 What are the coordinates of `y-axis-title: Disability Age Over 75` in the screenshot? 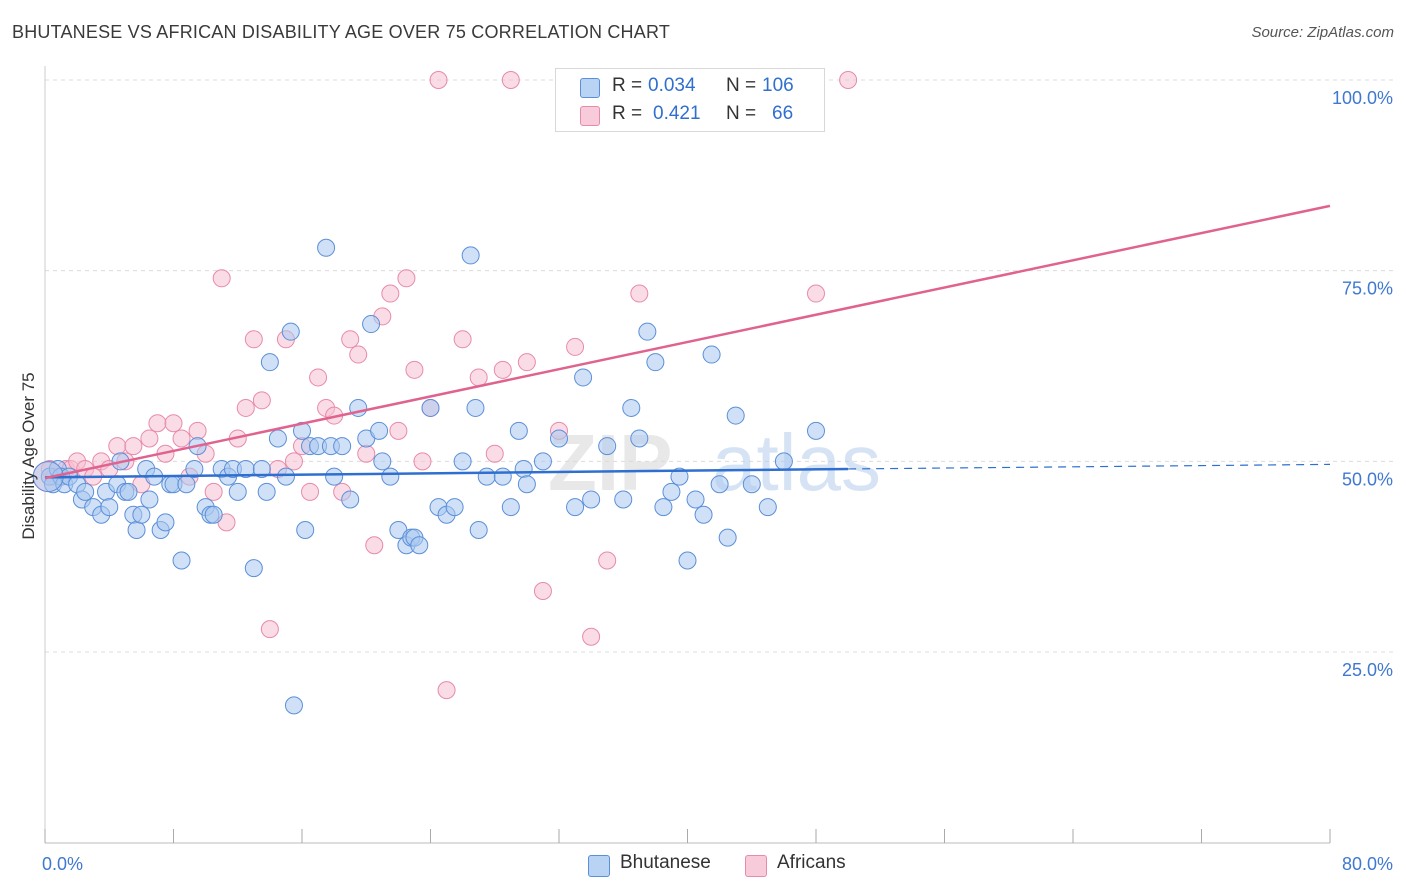 It's located at (28, 455).